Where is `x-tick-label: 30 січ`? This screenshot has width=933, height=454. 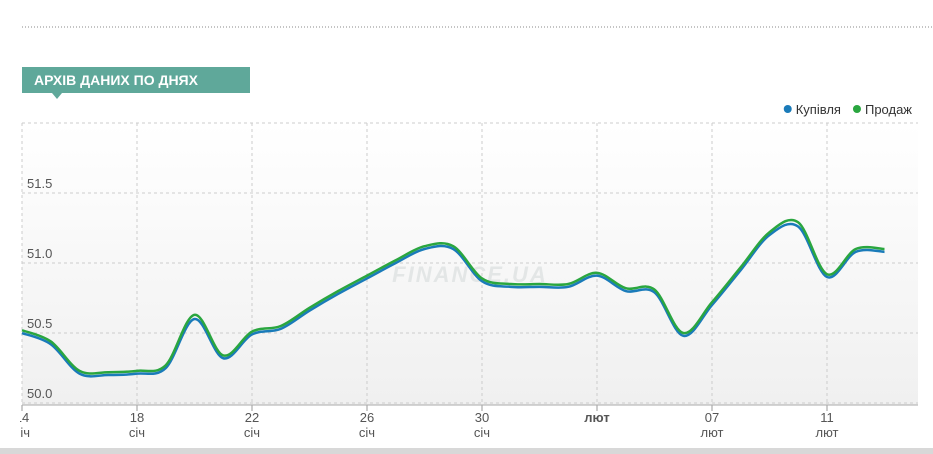 x-tick-label: 30 січ is located at coordinates (482, 425).